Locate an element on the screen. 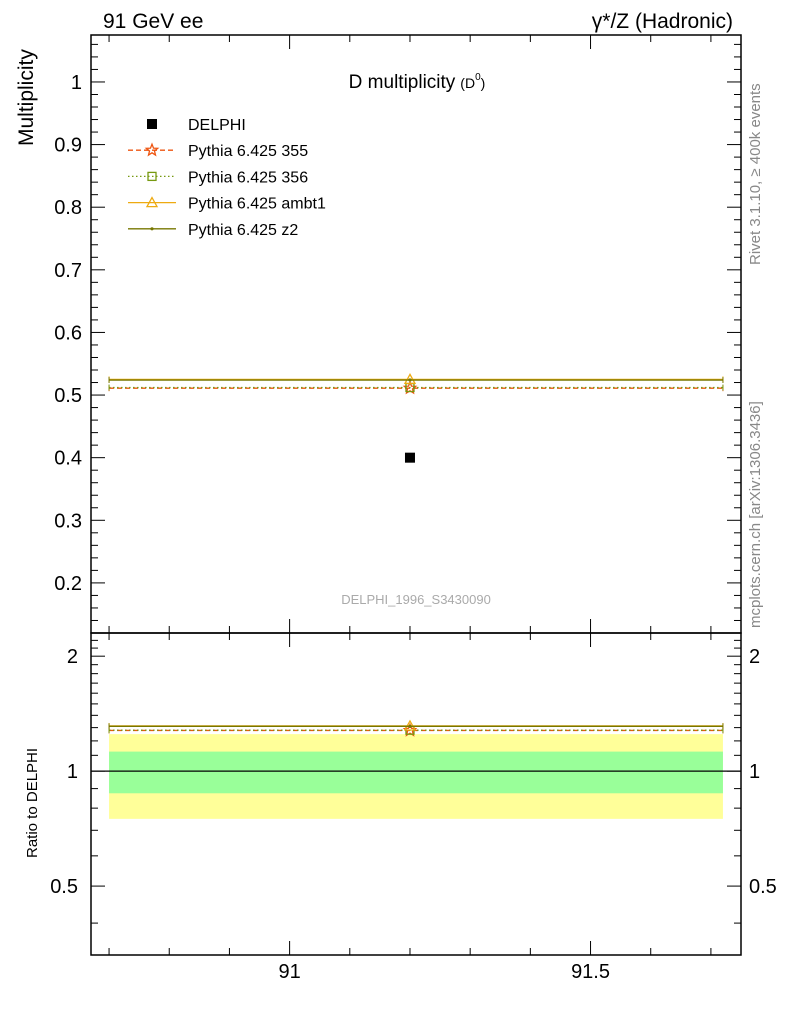  ratio-ytick-label-right: 2 is located at coordinates (754, 657).